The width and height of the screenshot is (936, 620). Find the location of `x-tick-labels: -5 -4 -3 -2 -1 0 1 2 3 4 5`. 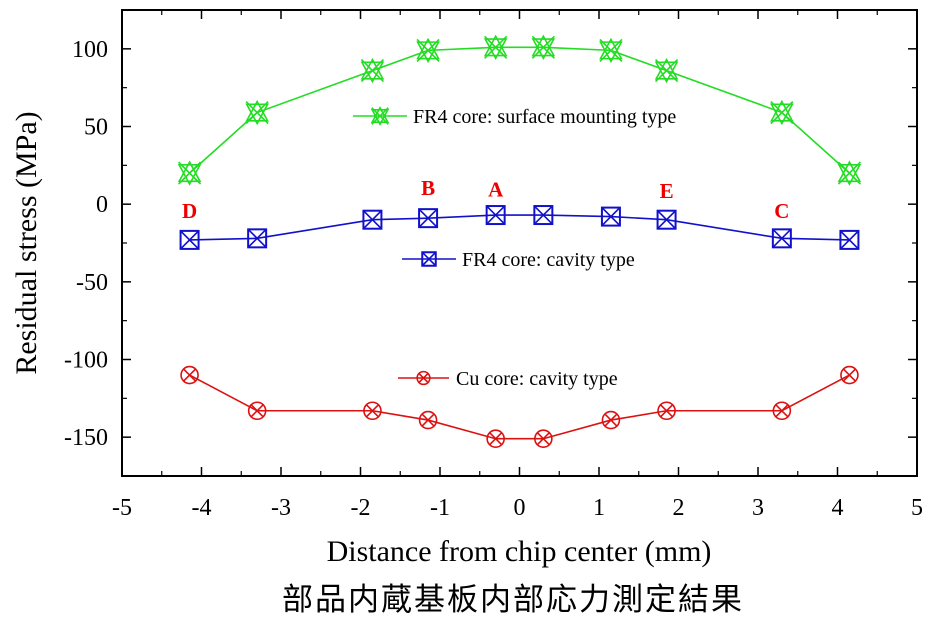

x-tick-labels: -5 -4 -3 -2 -1 0 1 2 3 4 5 is located at coordinates (517, 508).